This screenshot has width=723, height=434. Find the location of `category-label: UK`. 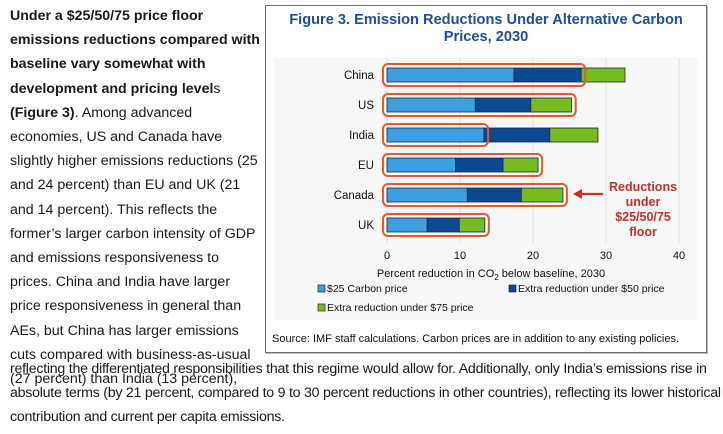

category-label: UK is located at coordinates (366, 226).